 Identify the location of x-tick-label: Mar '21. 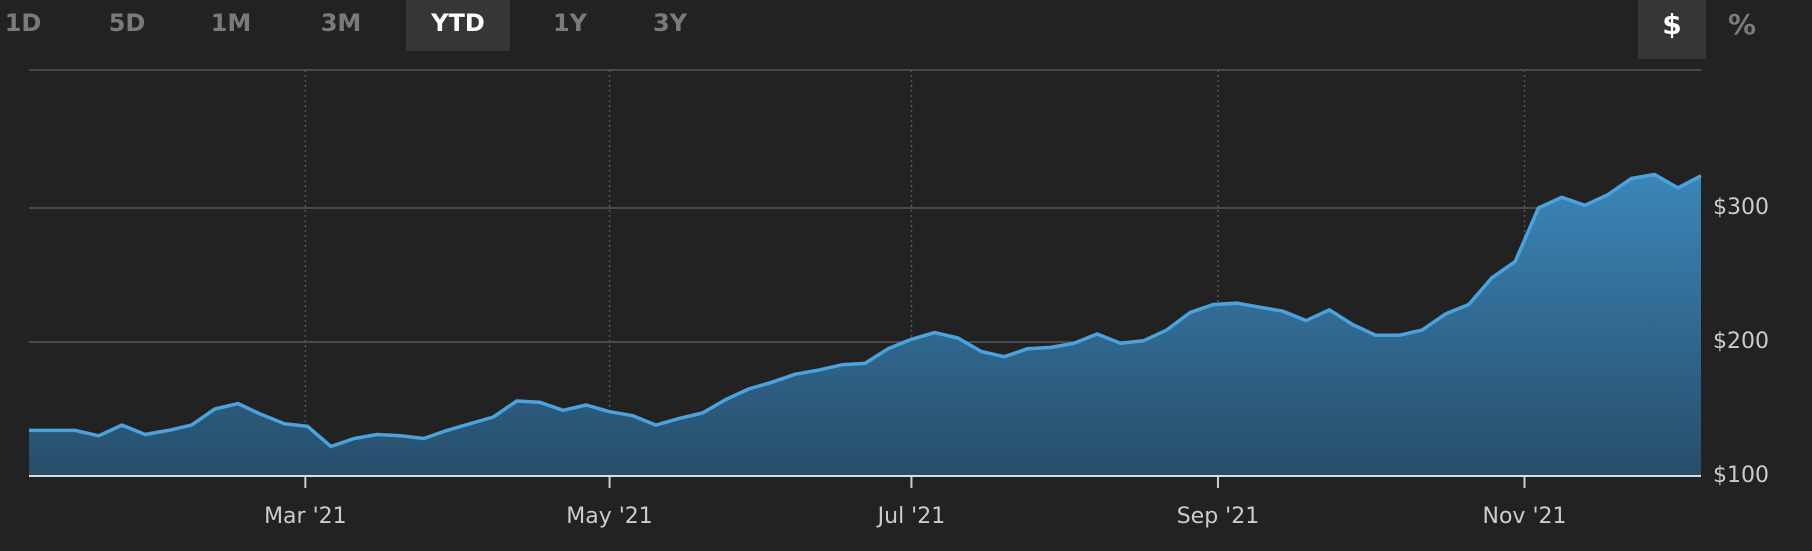
(305, 516).